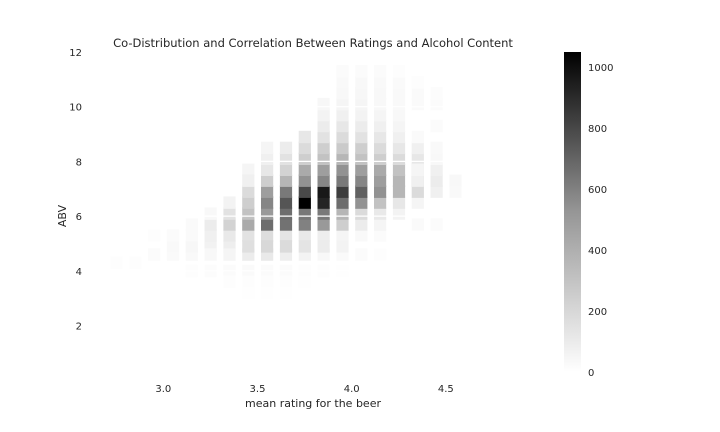  I want to click on colorbar-tick-label: 200, so click(597, 312).